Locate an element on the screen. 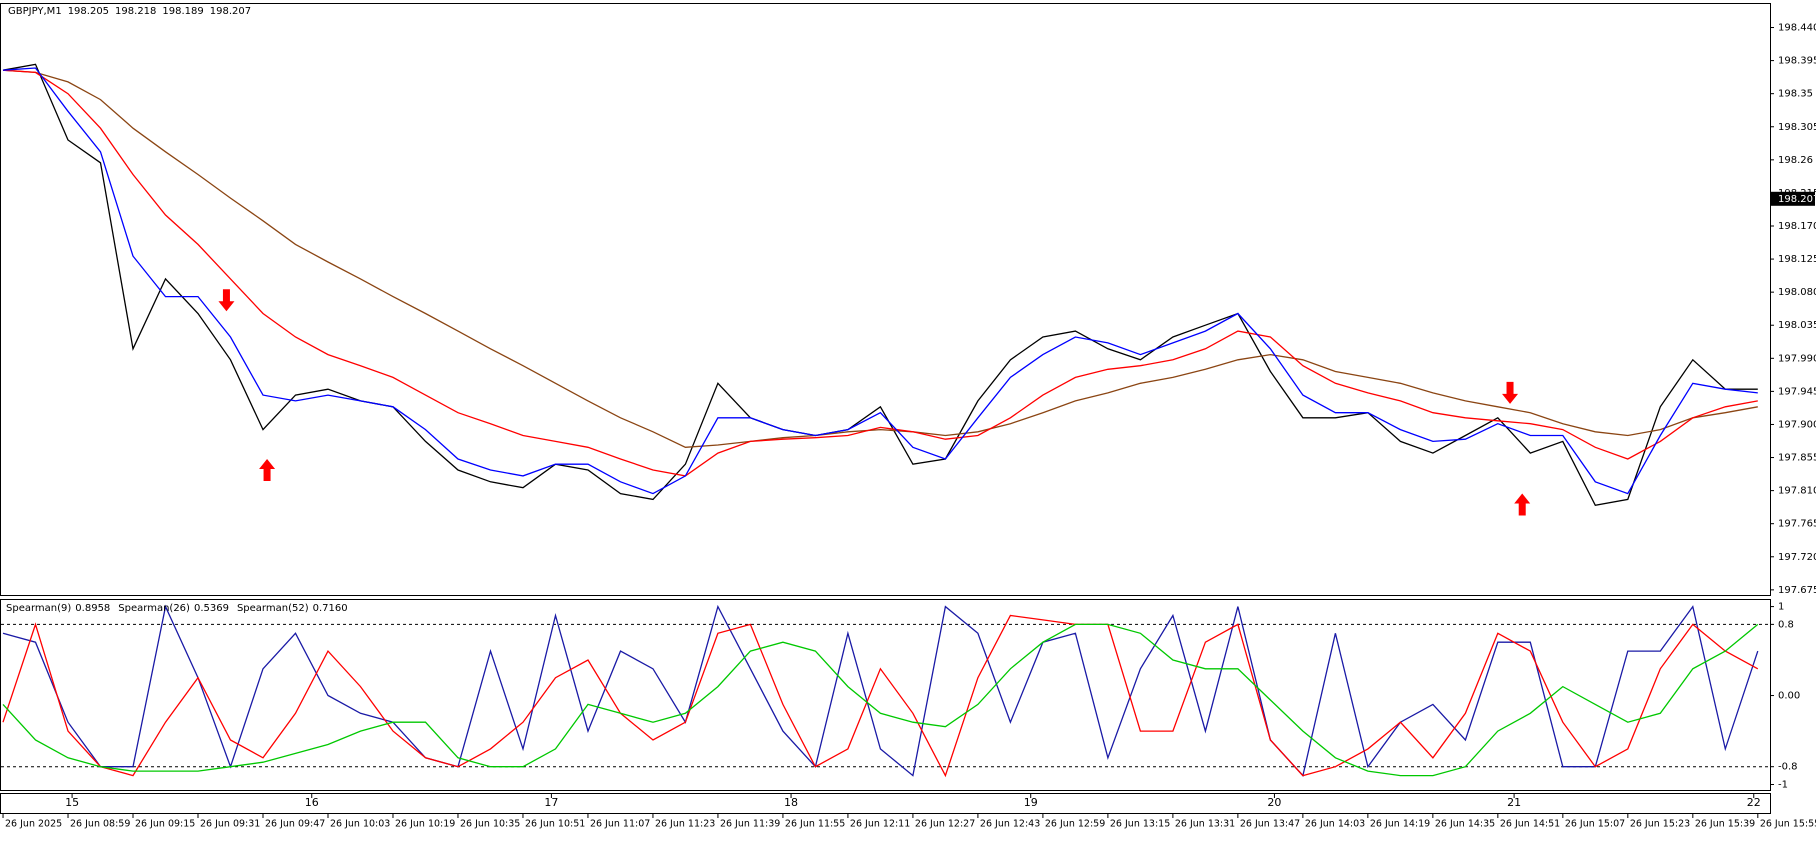 This screenshot has width=1816, height=847. indicator-value: 0.7160 is located at coordinates (330, 608).